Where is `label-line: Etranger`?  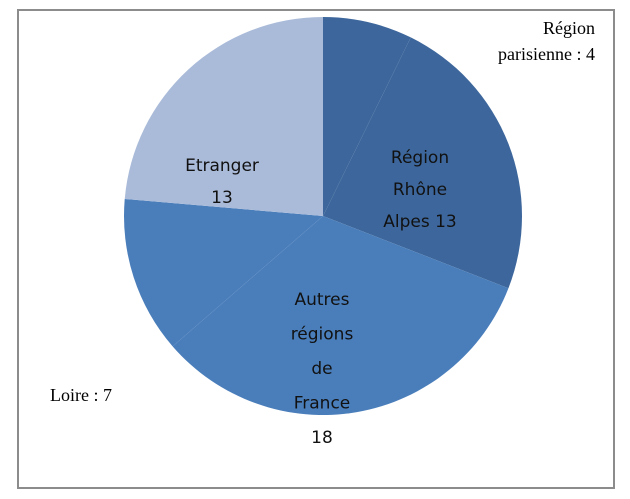
label-line: Etranger is located at coordinates (222, 166).